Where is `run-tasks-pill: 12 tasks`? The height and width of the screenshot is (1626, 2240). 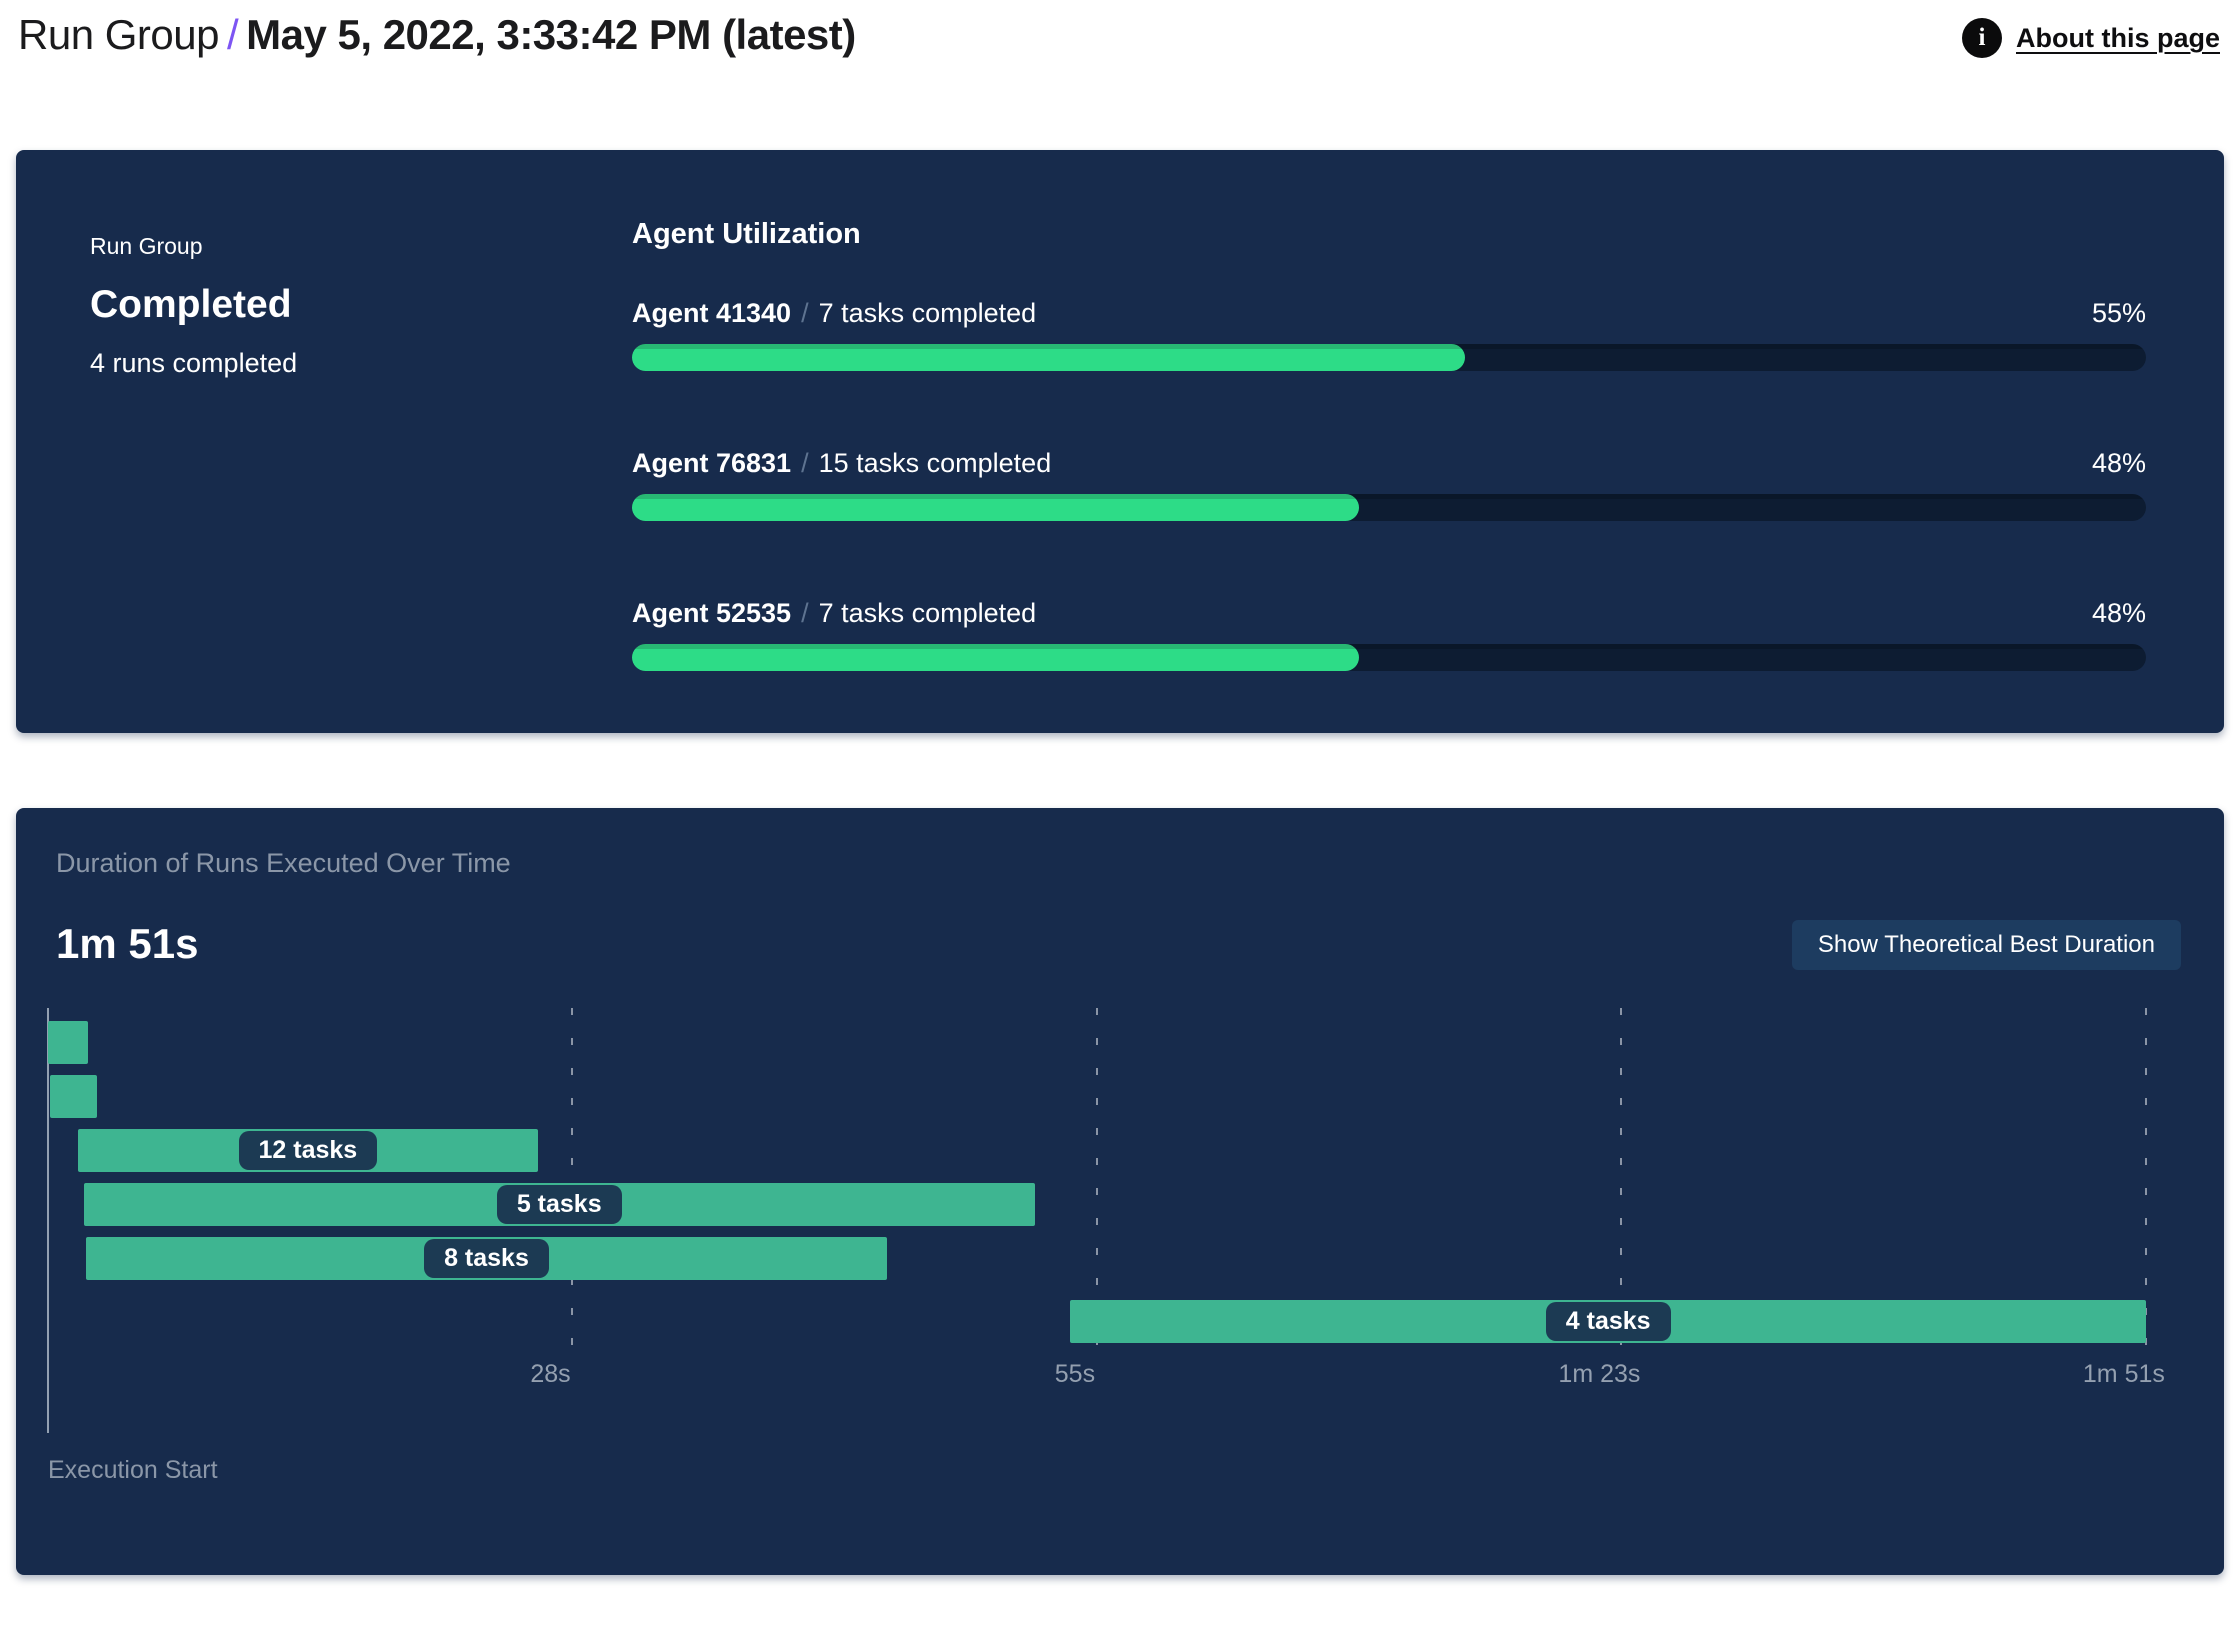
run-tasks-pill: 12 tasks is located at coordinates (308, 1150).